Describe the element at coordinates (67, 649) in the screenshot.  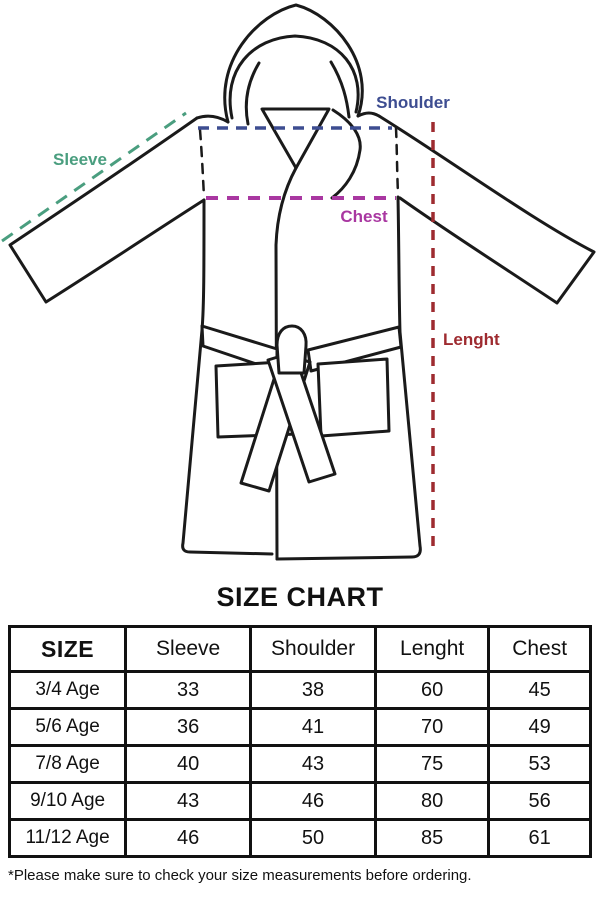
I see `header-size: SIZE` at that location.